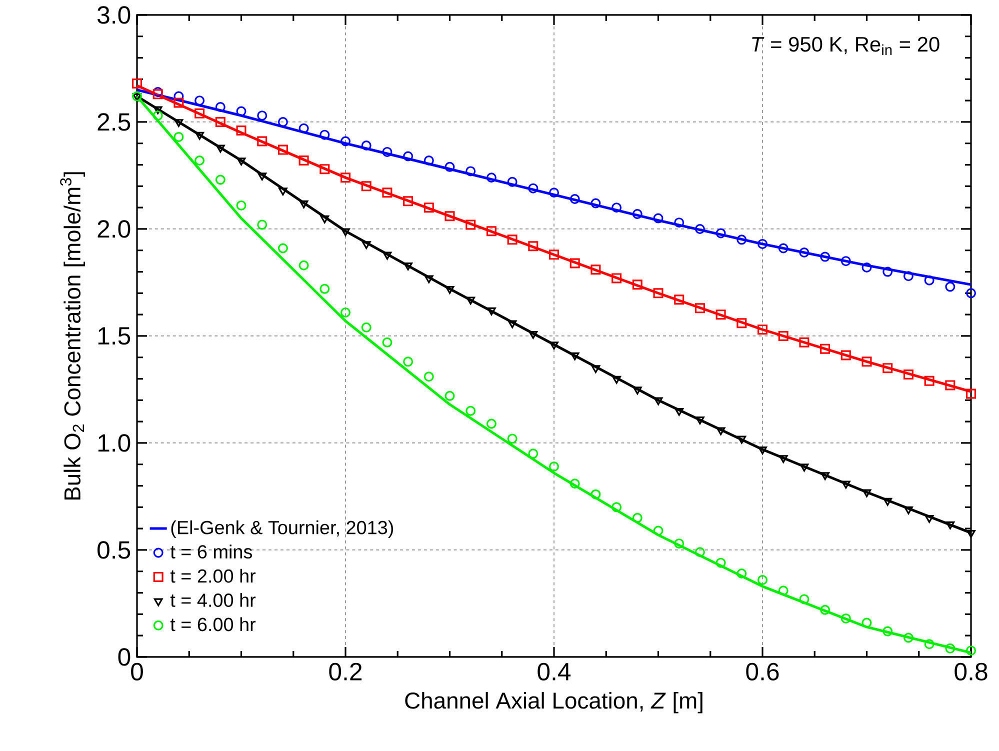  I want to click on legend-label: (El-Genk & Tournier, 2013), so click(282, 529).